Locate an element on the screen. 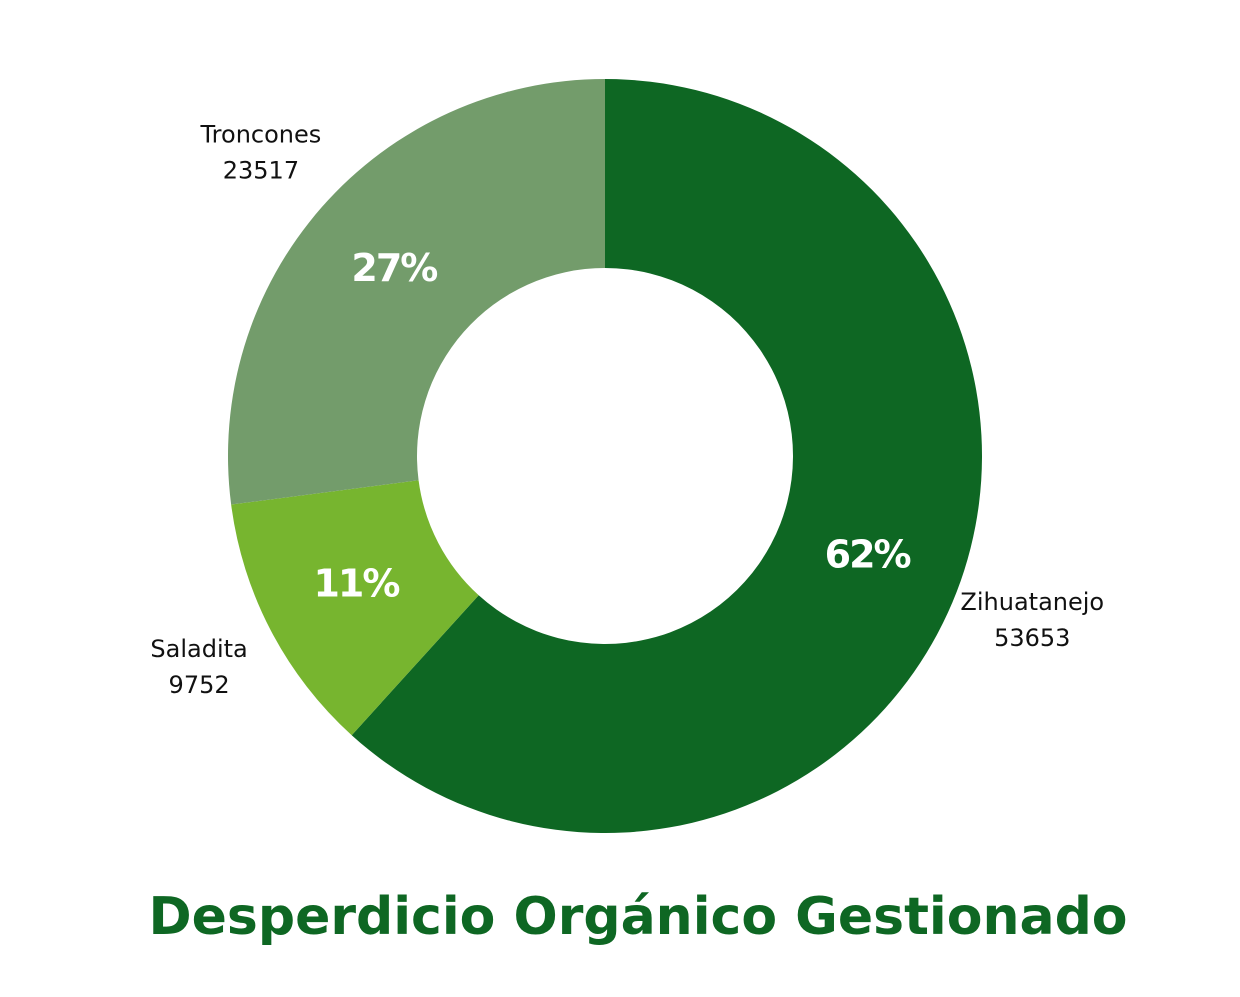 Image resolution: width=1240 pixels, height=997 pixels. percent-label: 11% is located at coordinates (356, 584).